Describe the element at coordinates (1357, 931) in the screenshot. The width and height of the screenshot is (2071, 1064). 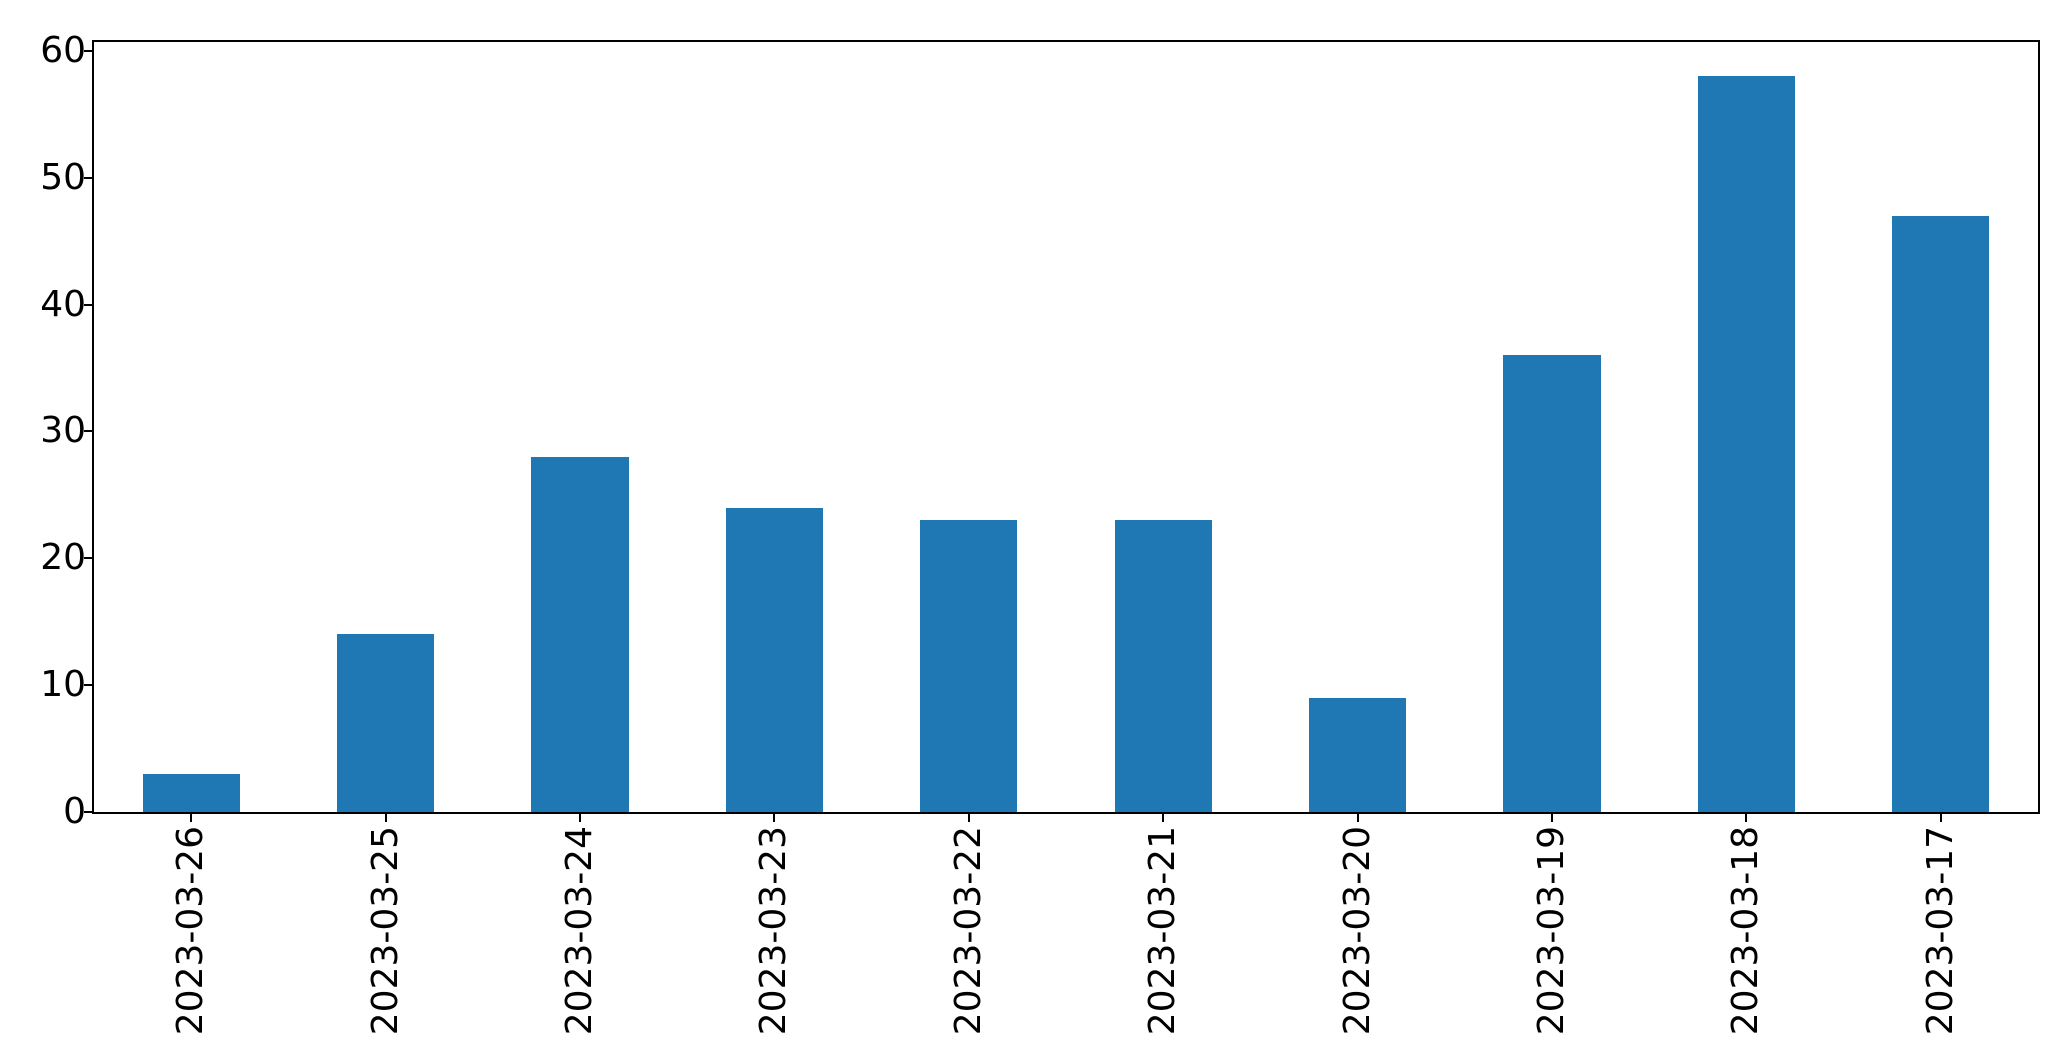
I see `x-tick-label: 2023-03-20` at that location.